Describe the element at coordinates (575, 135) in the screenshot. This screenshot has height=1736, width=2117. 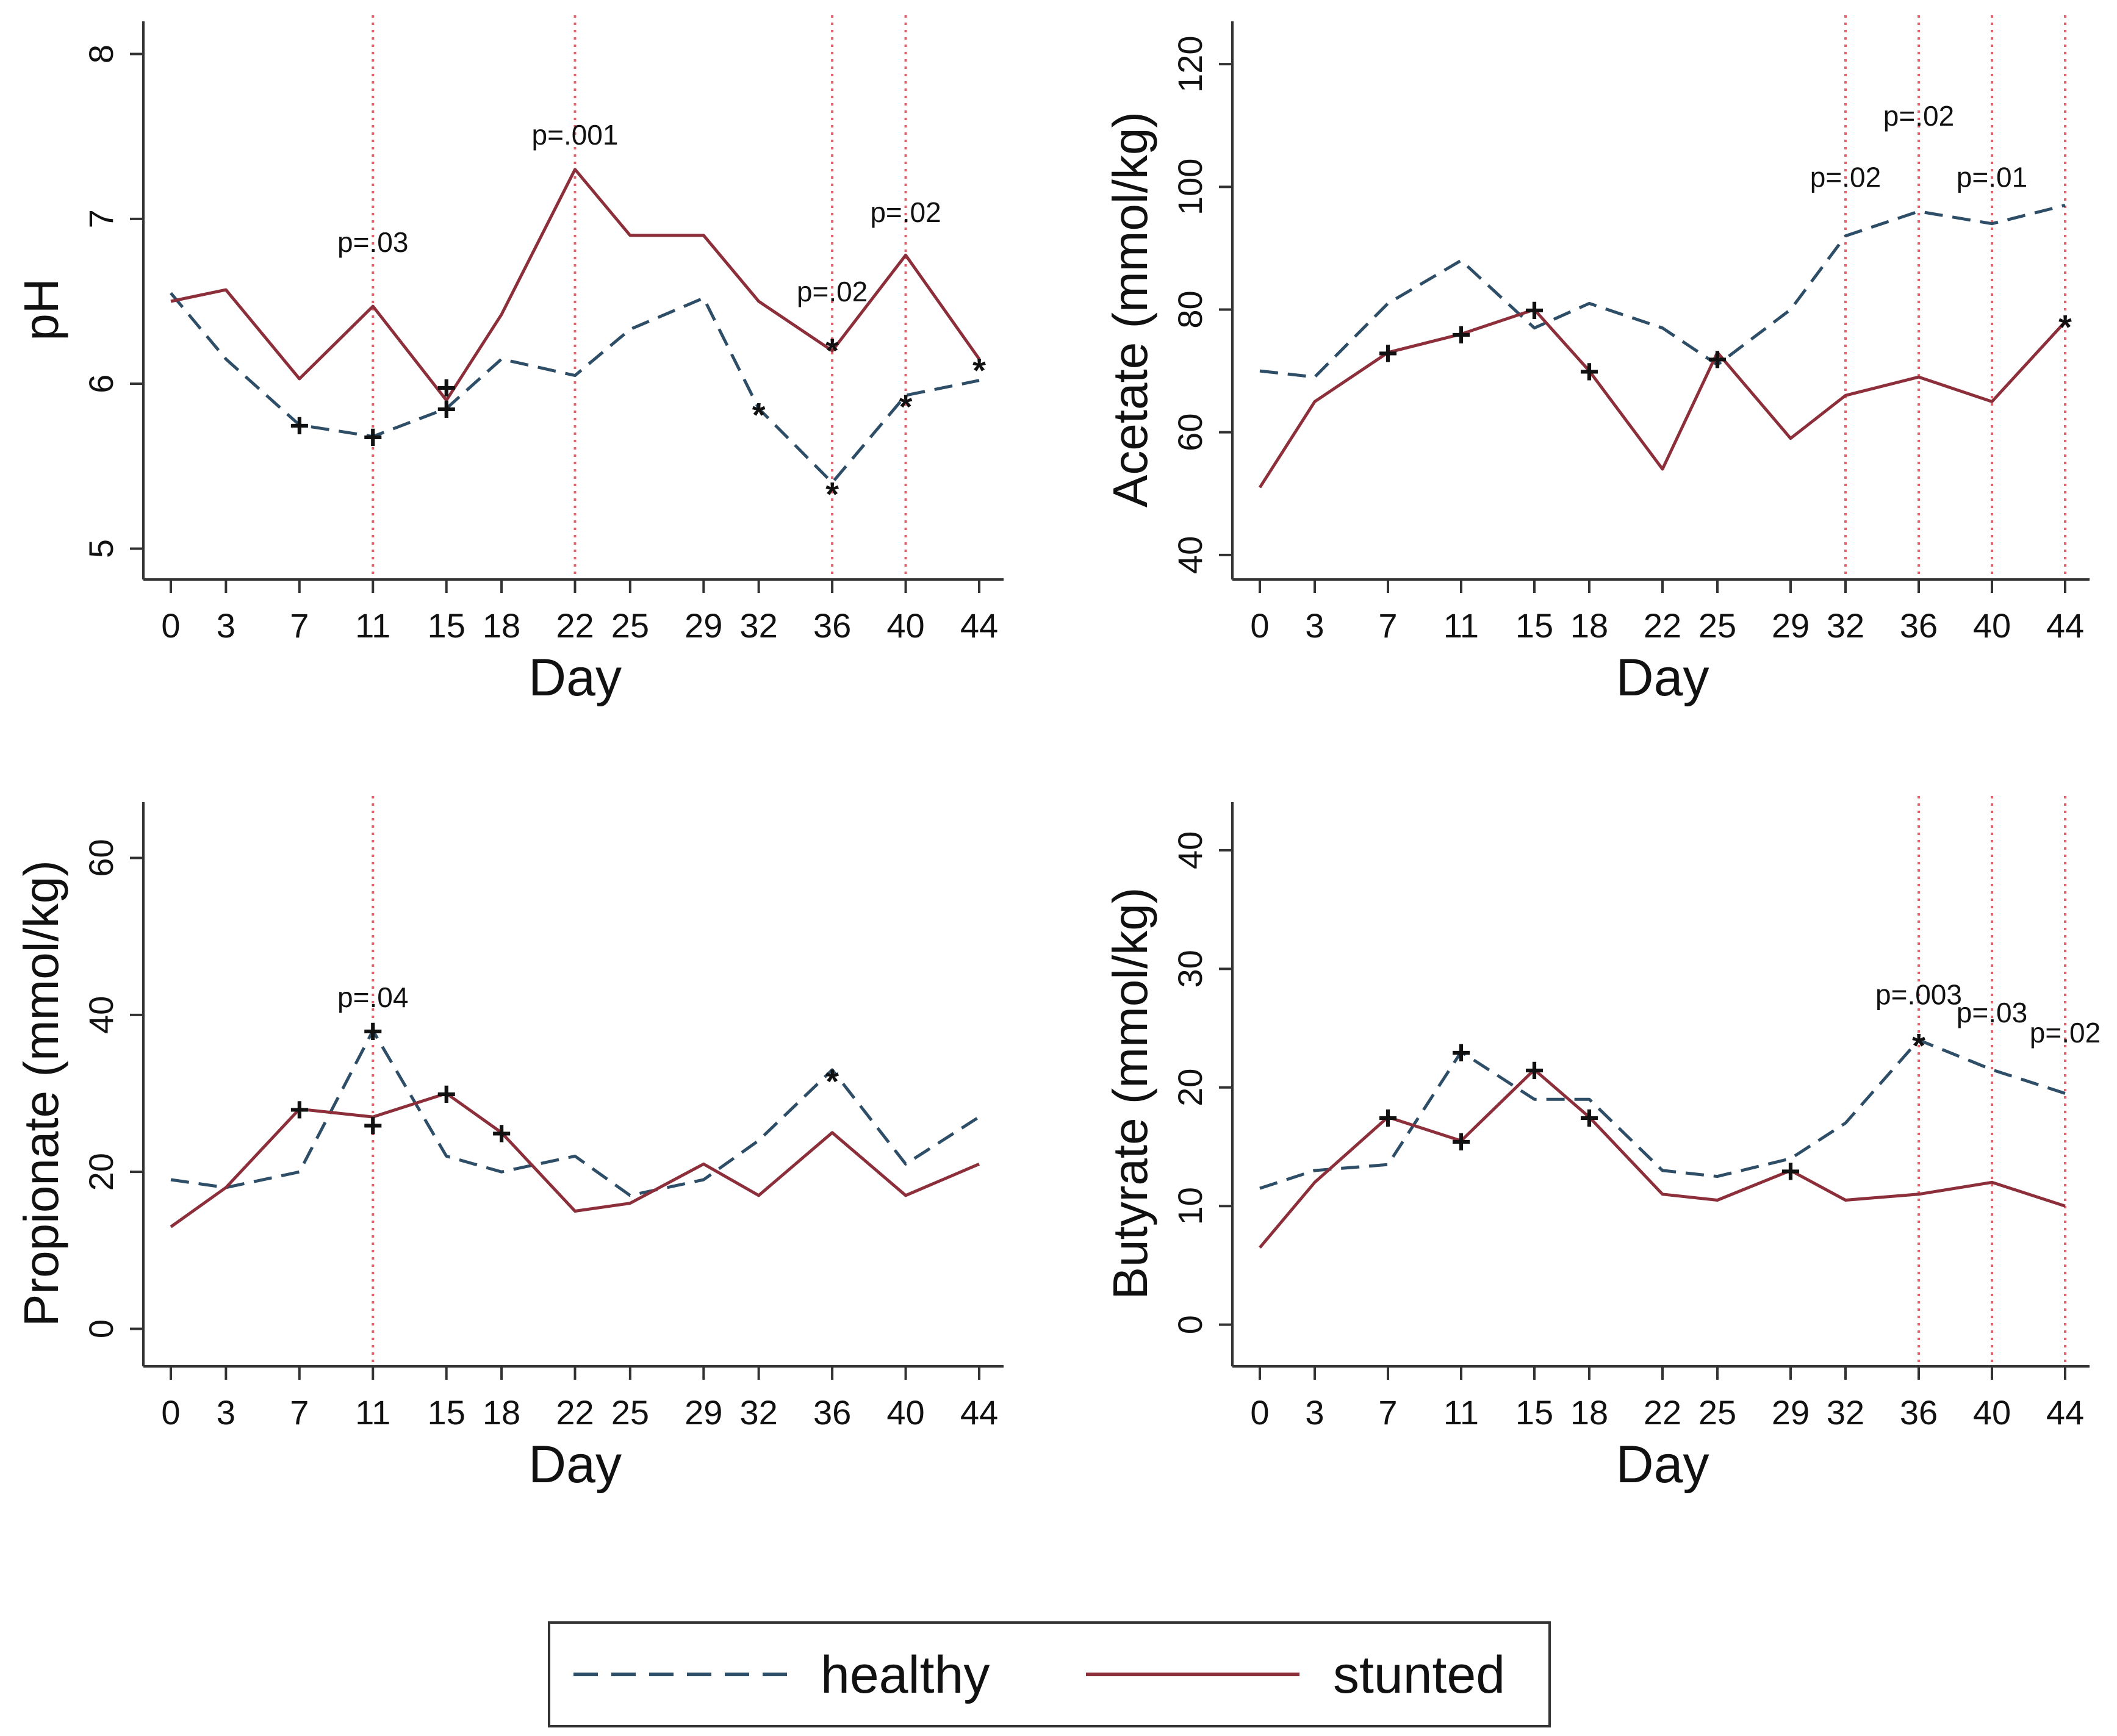
I see `p-value-annotation: p=.001` at that location.